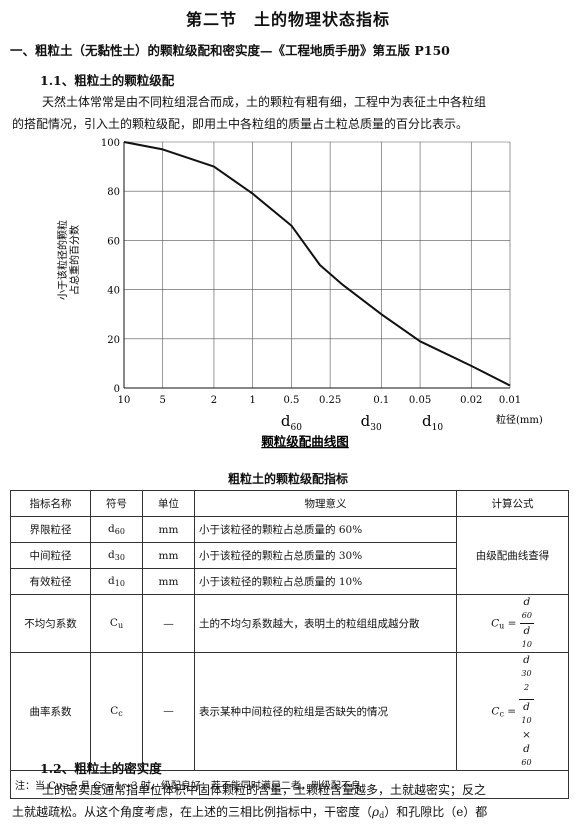  Describe the element at coordinates (325, 711) in the screenshot. I see `cell-meaning: 表示某种中间粒径的粒组是否缺失的情况` at that location.